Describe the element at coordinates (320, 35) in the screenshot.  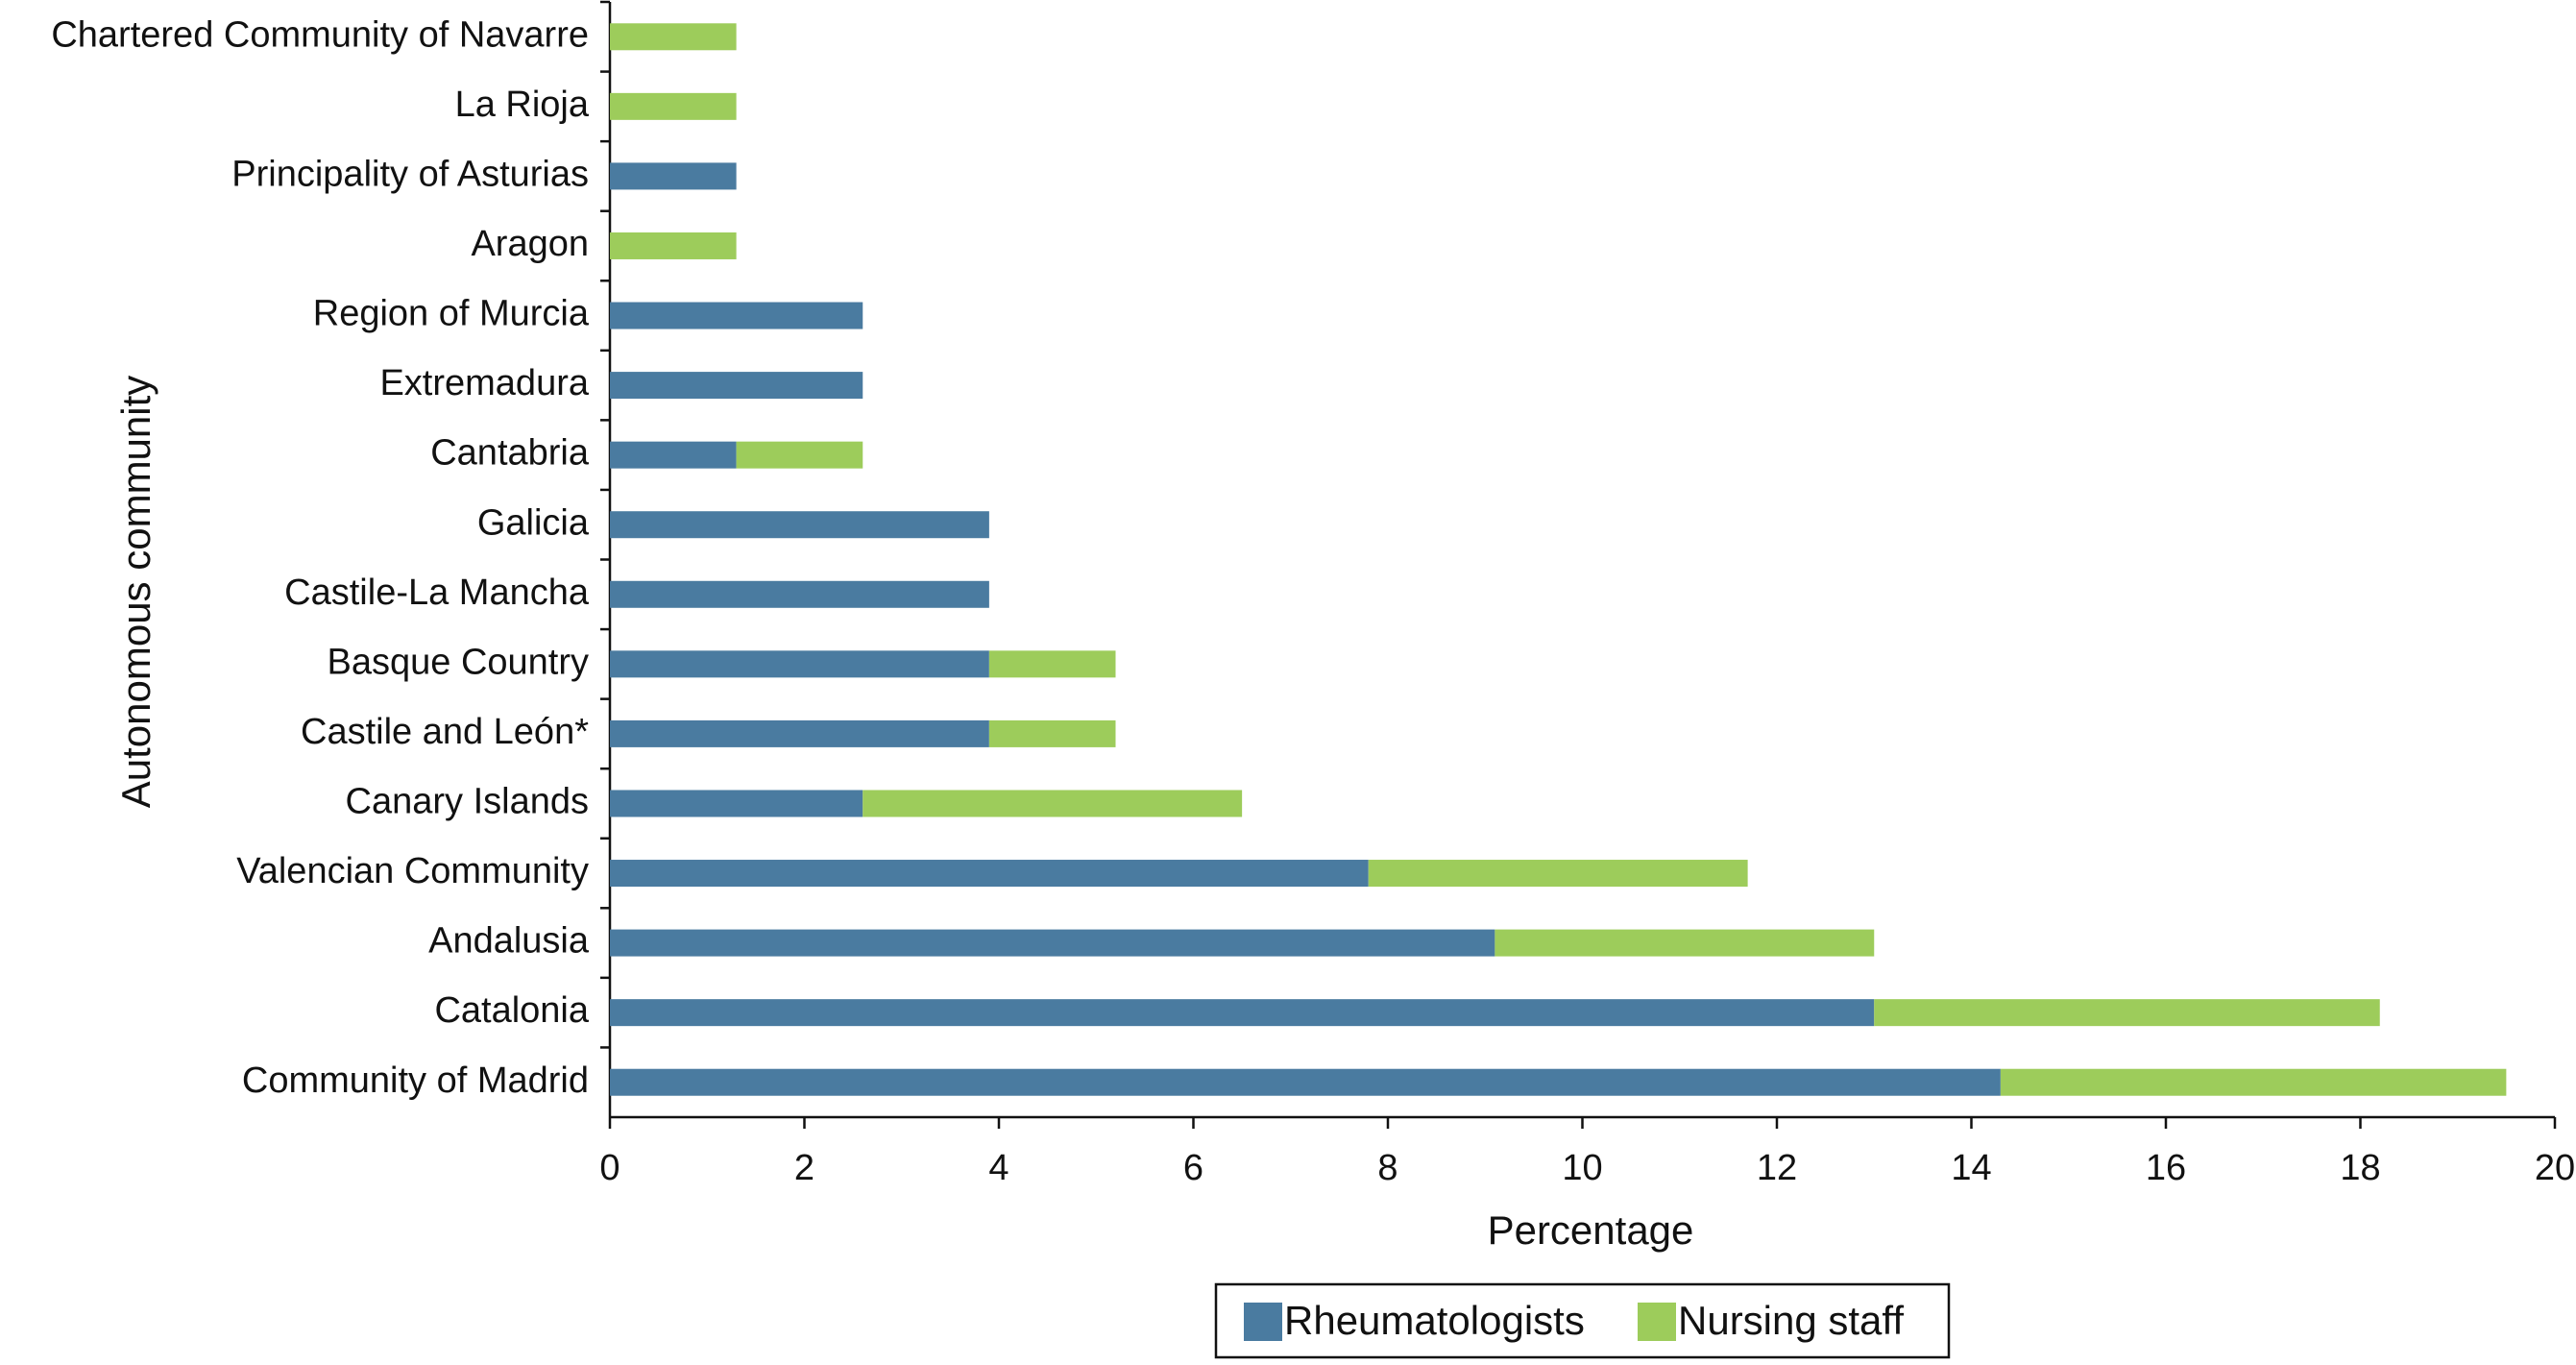
I see `y-tick-label: Chartered Community of Navarre` at that location.